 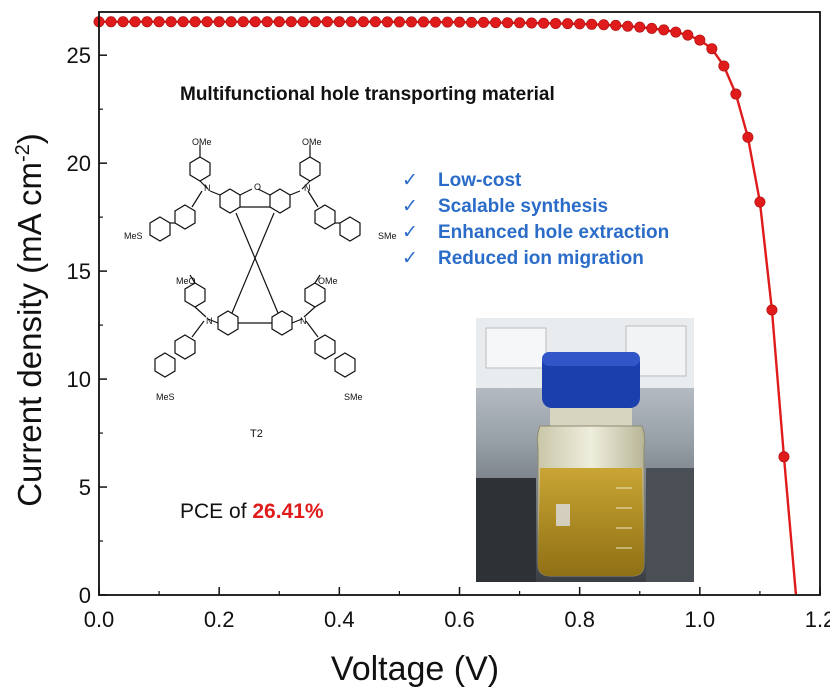 What do you see at coordinates (523, 206) in the screenshot?
I see `feature-label: Scalable synthesis` at bounding box center [523, 206].